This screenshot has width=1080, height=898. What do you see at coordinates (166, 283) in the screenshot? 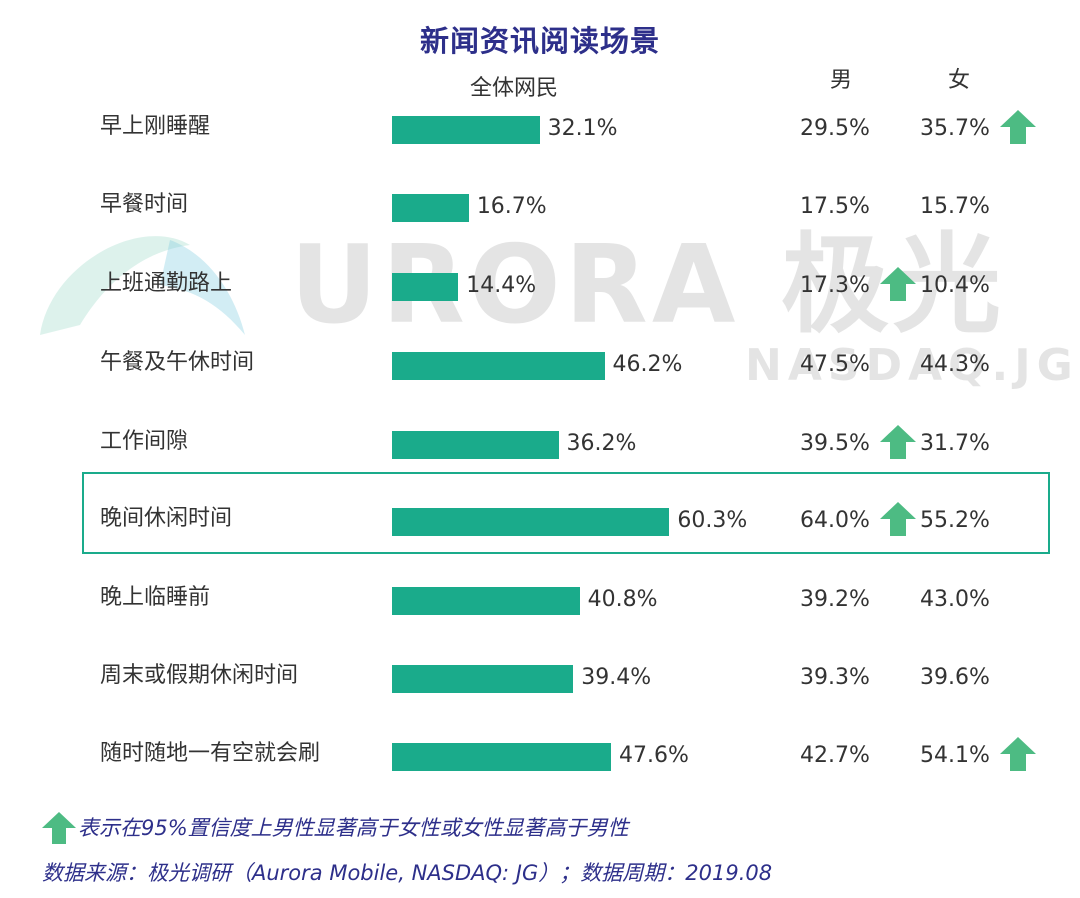
I see `category-label: 上班通勤路上` at bounding box center [166, 283].